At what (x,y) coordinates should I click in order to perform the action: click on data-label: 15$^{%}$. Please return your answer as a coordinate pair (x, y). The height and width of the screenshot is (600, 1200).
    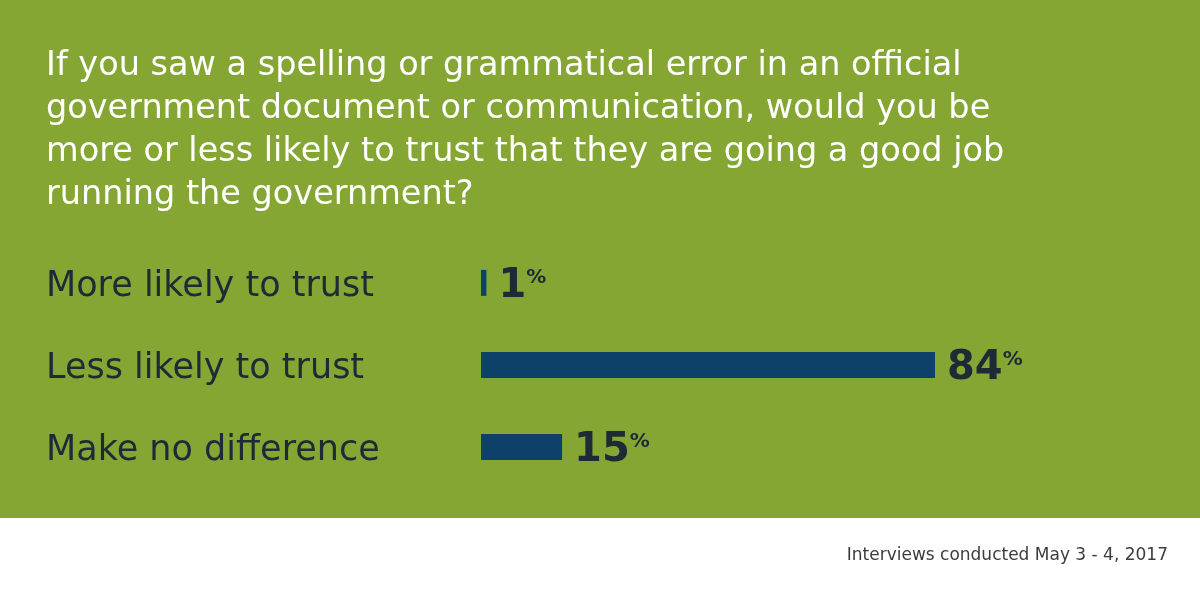
    Looking at the image, I should click on (612, 446).